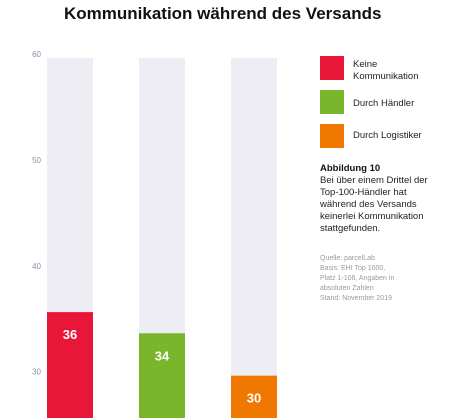 The image size is (451, 418). Describe the element at coordinates (347, 288) in the screenshot. I see `source-line: absoluten Zahlen` at that location.